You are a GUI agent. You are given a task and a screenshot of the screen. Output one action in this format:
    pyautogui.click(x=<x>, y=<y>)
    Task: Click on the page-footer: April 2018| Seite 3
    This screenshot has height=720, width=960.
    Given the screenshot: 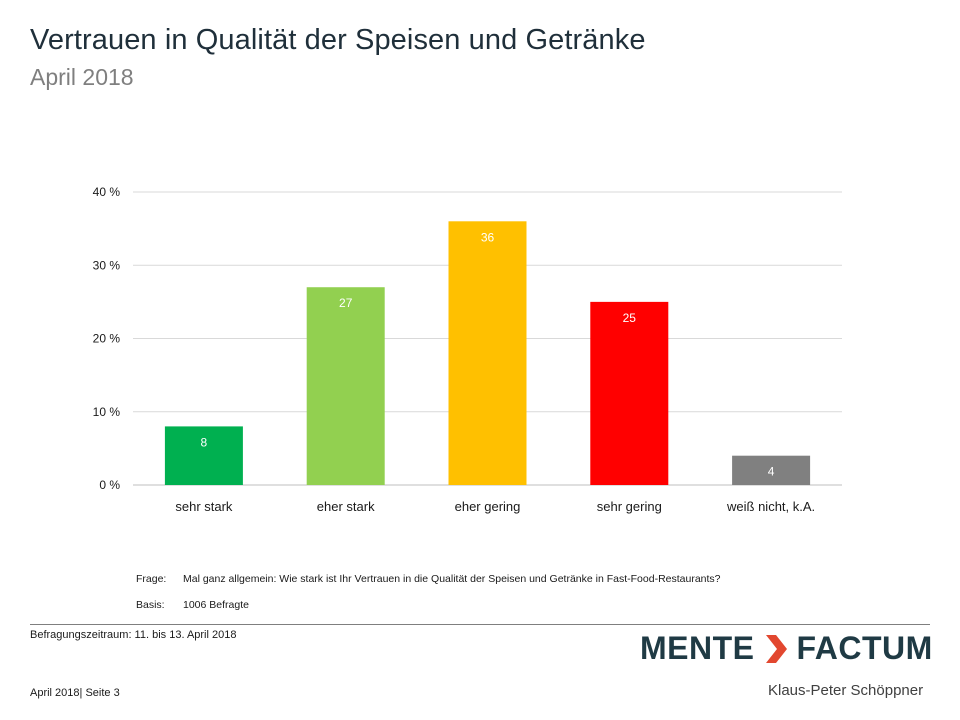 What is the action you would take?
    pyautogui.click(x=75, y=693)
    